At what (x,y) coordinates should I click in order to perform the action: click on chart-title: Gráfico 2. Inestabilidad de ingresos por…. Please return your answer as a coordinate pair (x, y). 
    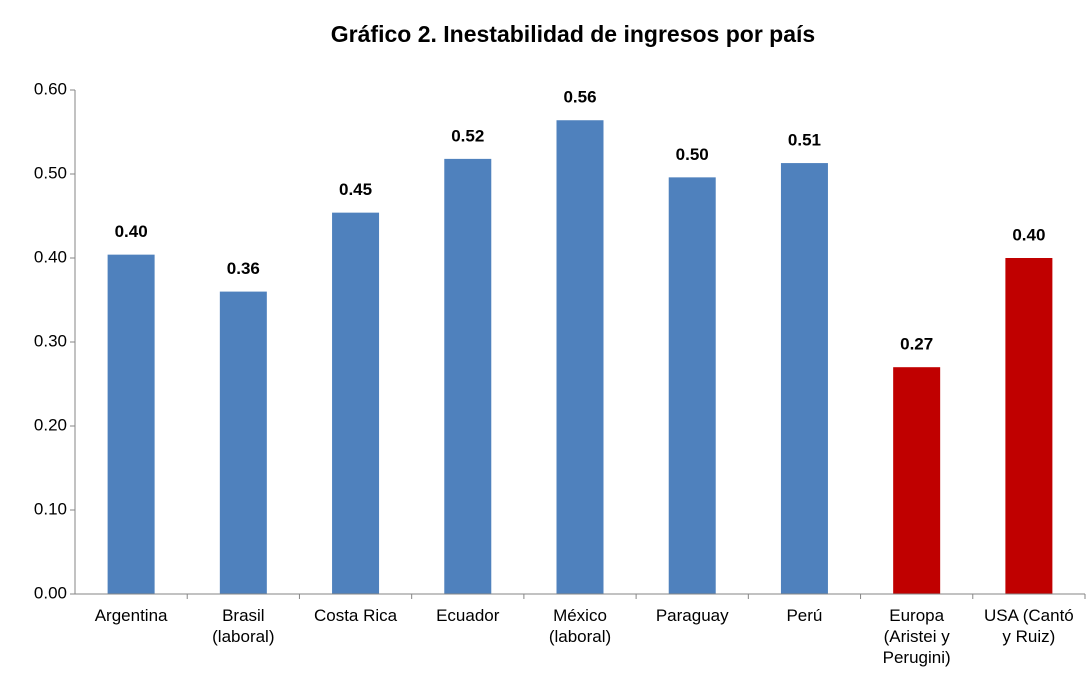
    Looking at the image, I should click on (573, 34).